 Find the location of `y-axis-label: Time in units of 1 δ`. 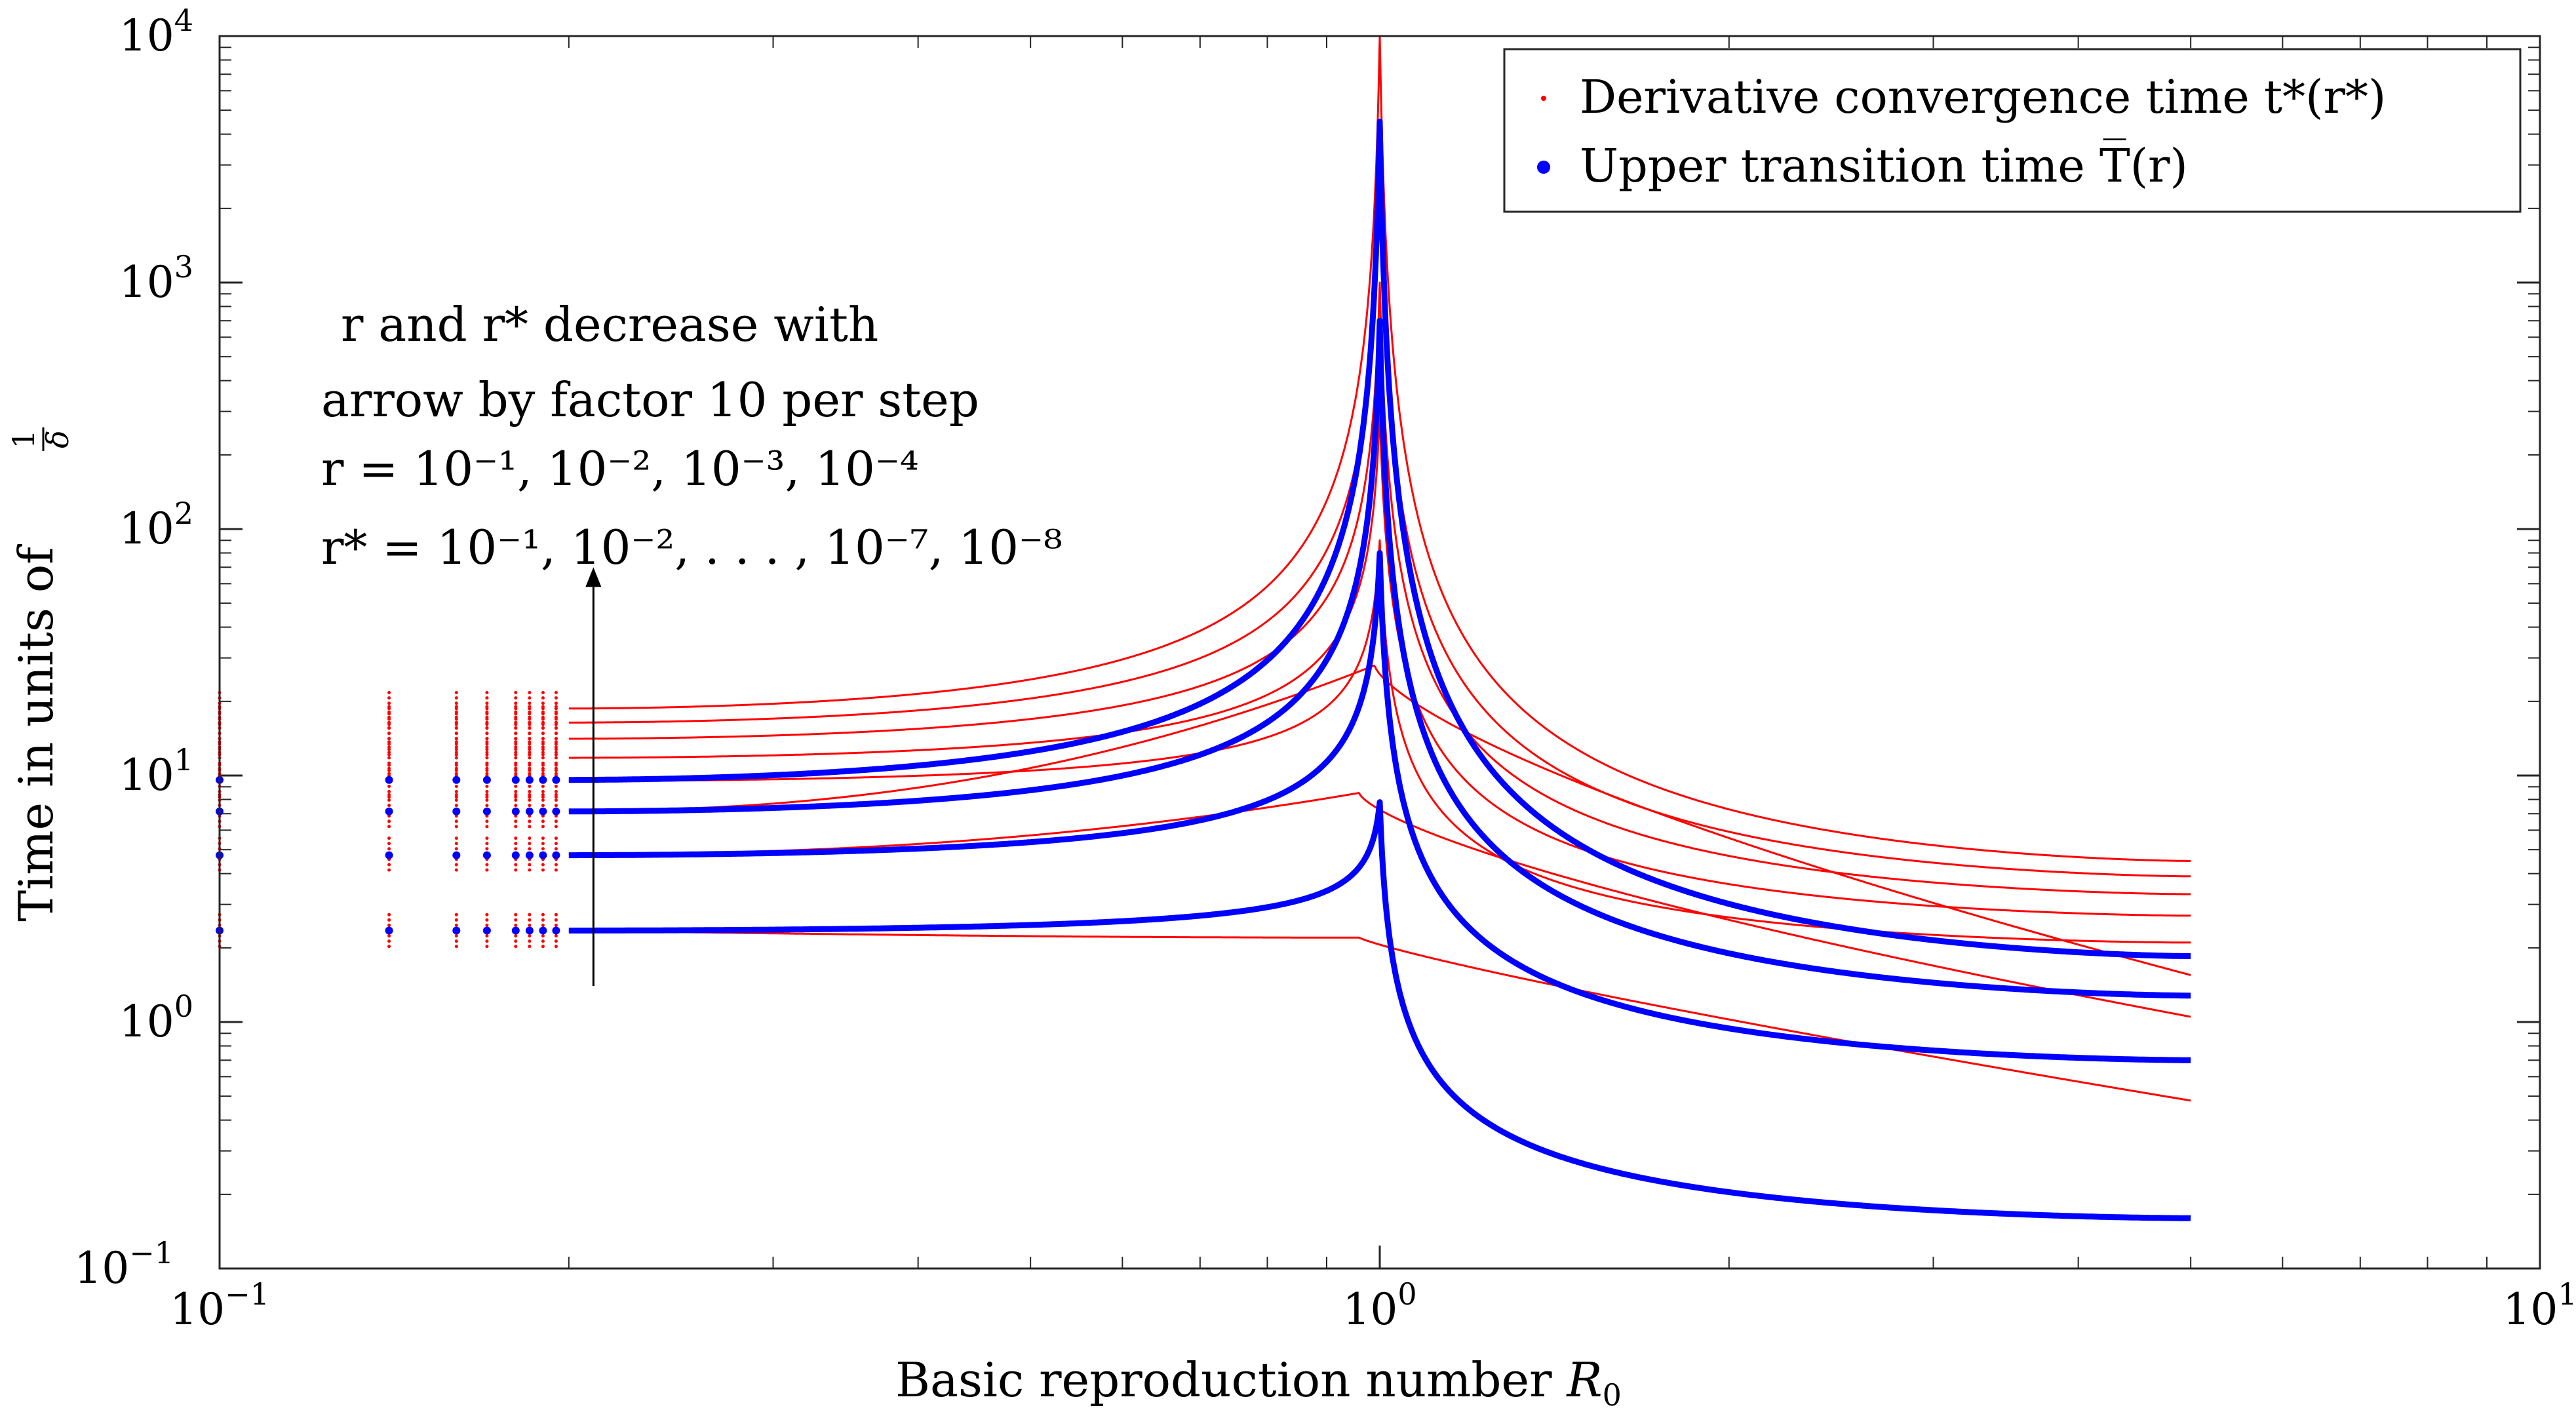

y-axis-label: Time in units of 1 δ is located at coordinates (40, 674).